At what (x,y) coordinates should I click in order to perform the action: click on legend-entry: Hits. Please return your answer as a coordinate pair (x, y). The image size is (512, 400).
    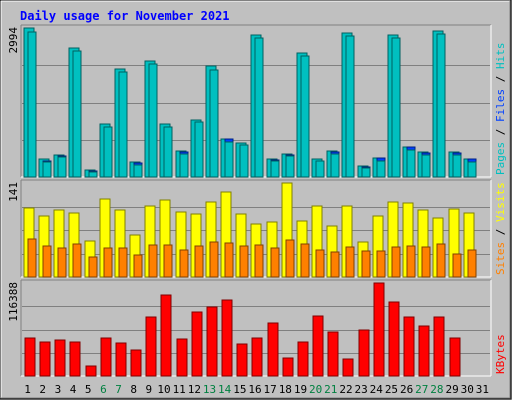
    Looking at the image, I should click on (500, 56).